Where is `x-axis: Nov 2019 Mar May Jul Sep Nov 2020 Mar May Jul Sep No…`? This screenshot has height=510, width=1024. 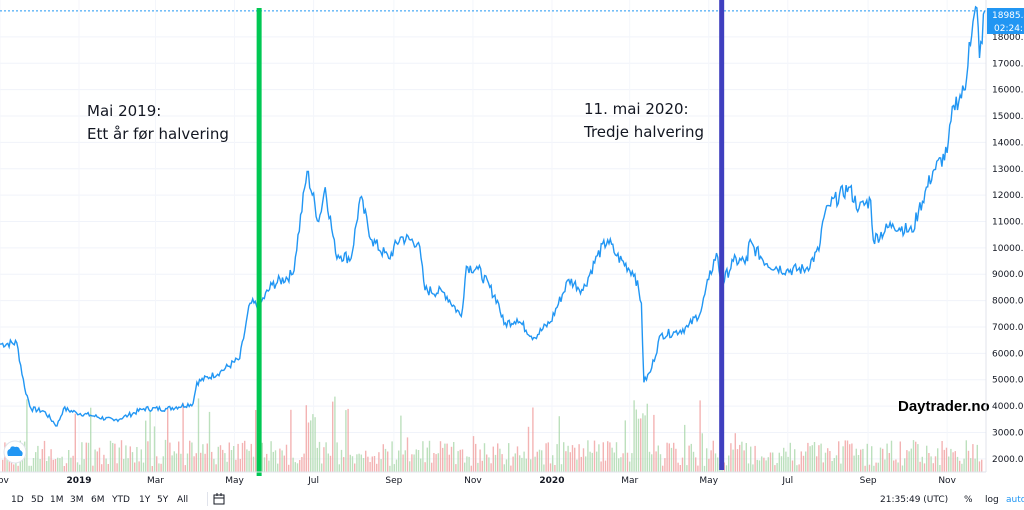
x-axis: Nov 2019 Mar May Jul Sep Nov 2020 Mar May Jul Sep No… is located at coordinates (478, 481).